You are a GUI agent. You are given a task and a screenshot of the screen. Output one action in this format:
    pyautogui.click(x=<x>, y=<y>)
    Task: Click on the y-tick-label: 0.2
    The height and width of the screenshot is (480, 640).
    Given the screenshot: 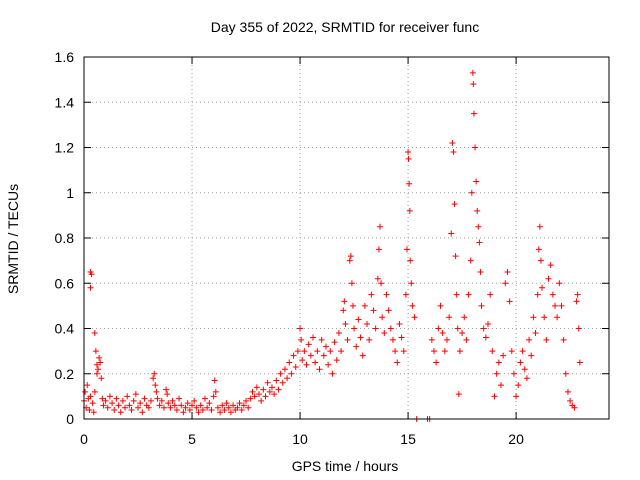 What is the action you would take?
    pyautogui.click(x=65, y=374)
    